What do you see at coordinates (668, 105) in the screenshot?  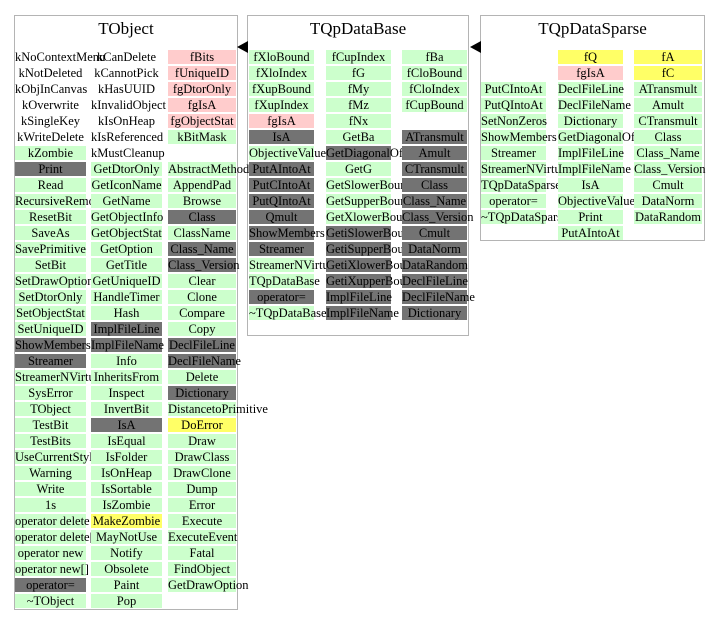 I see `member-item: Amult` at bounding box center [668, 105].